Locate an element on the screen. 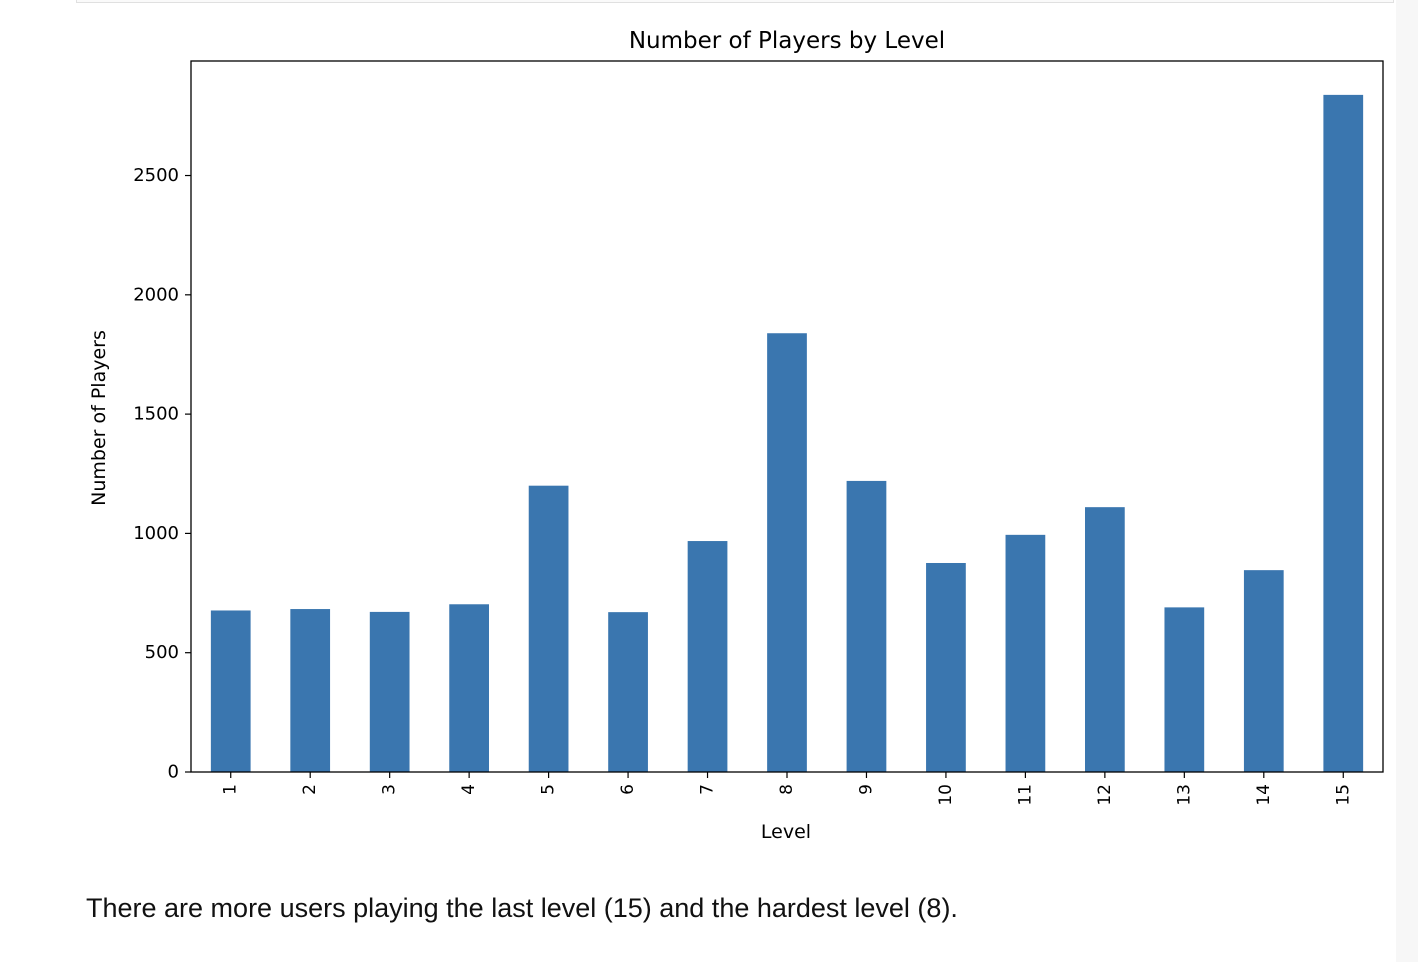  x-tick-label: 4 is located at coordinates (469, 789).